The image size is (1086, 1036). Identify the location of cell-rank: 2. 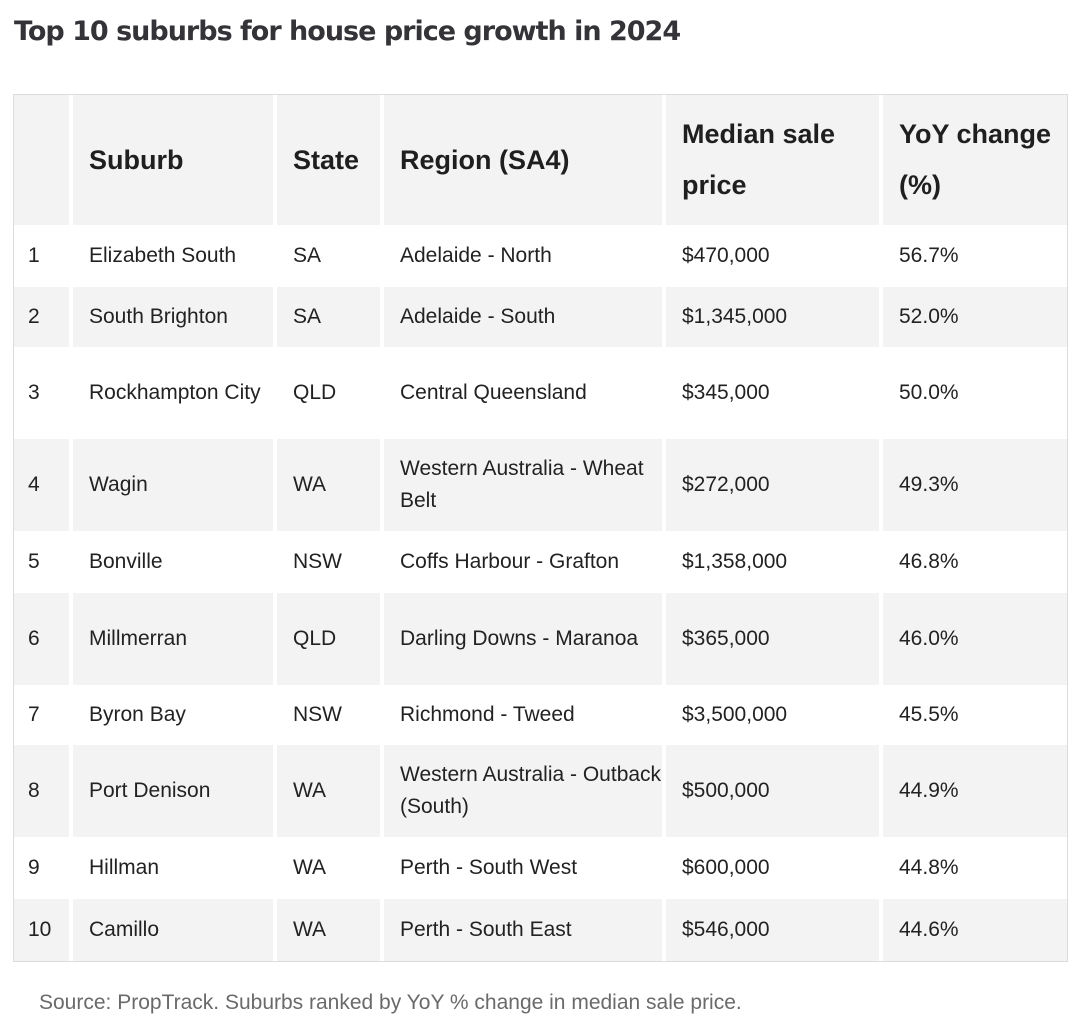
(41, 317).